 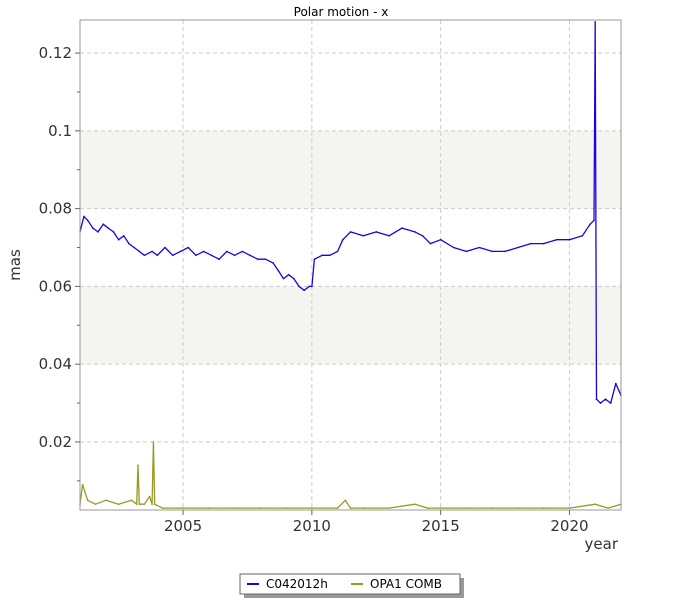 I want to click on x-tick-label-2: 2015, so click(x=441, y=526).